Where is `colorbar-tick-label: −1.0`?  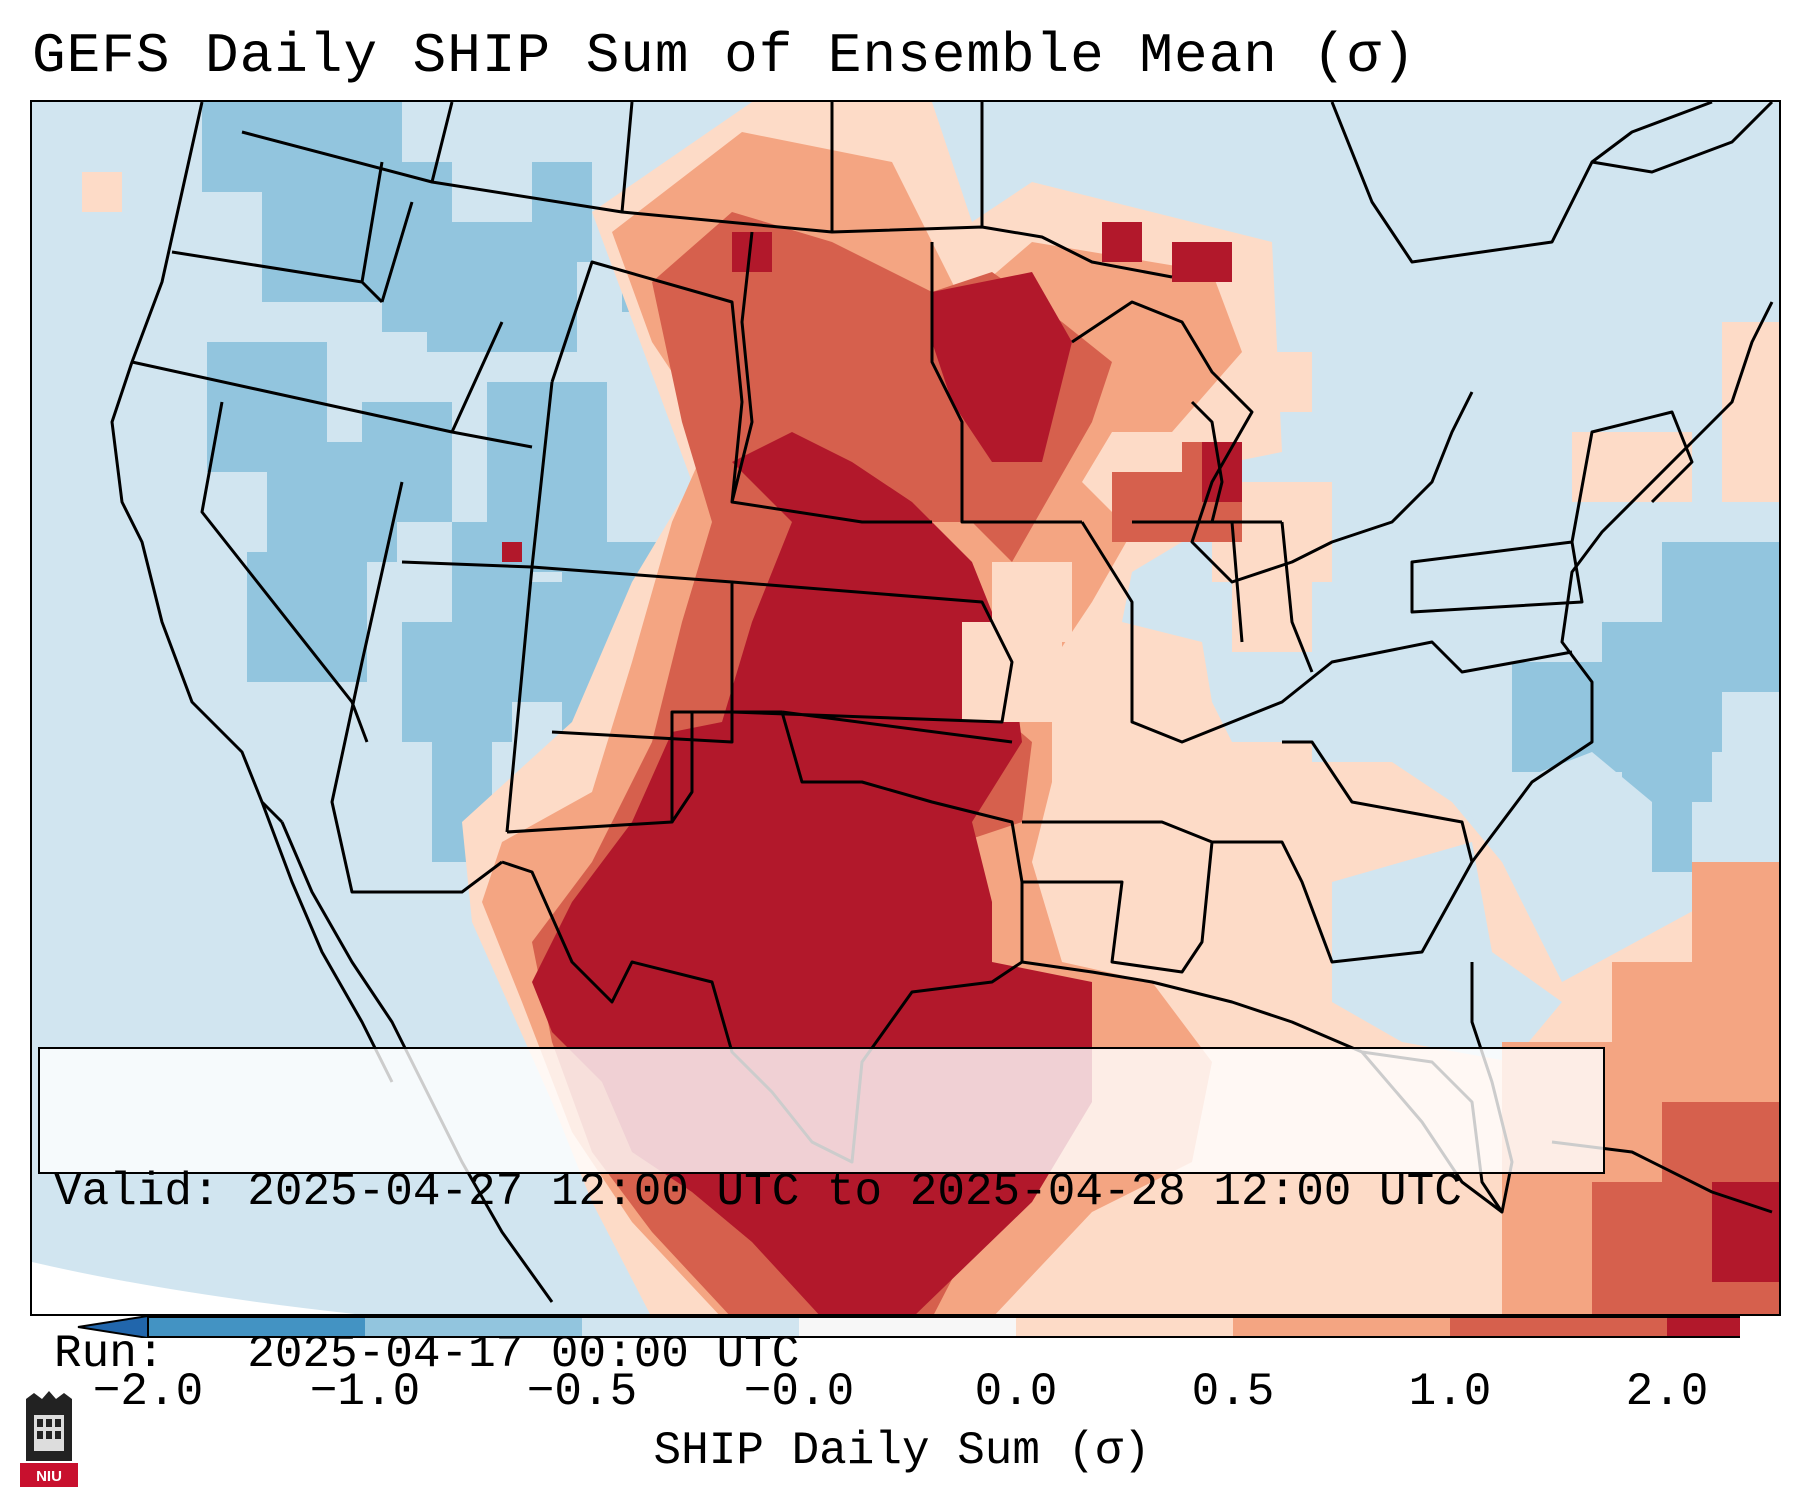 colorbar-tick-label: −1.0 is located at coordinates (365, 1392).